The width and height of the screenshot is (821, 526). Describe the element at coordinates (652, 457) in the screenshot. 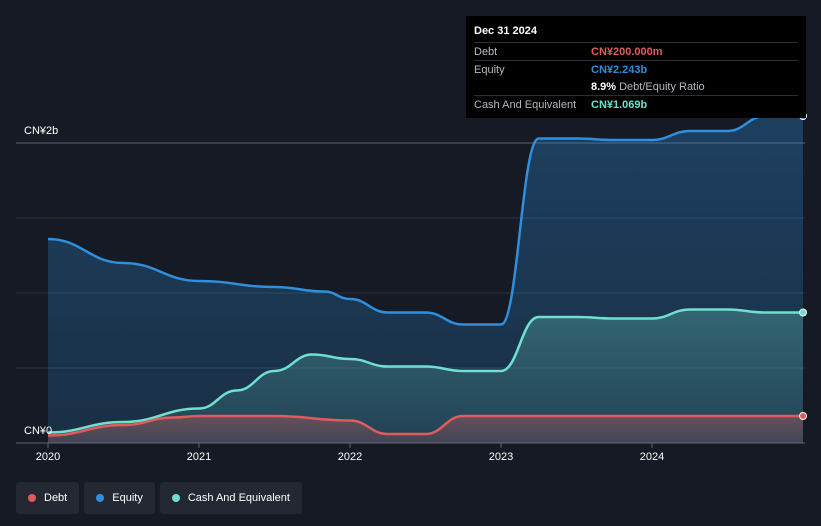

I see `x-tick-label: 2024` at that location.